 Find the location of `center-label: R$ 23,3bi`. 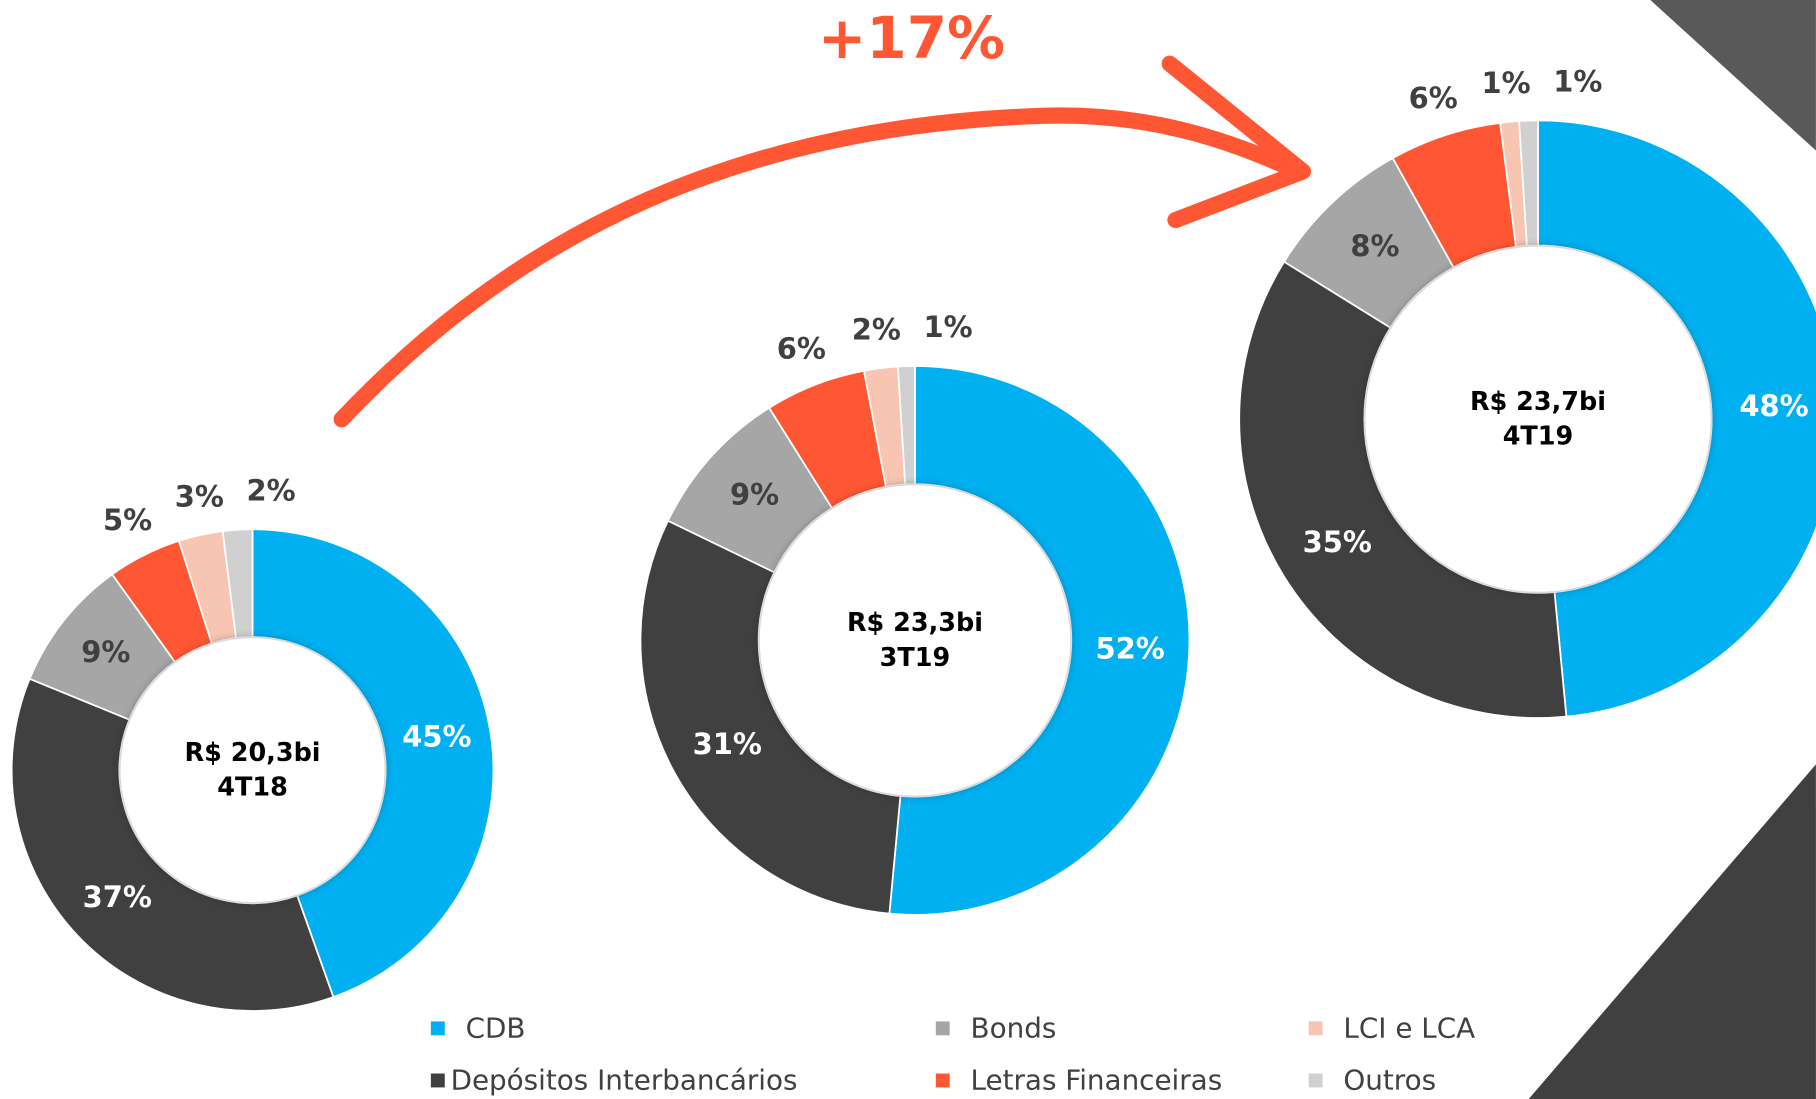

center-label: R$ 23,3bi is located at coordinates (915, 623).